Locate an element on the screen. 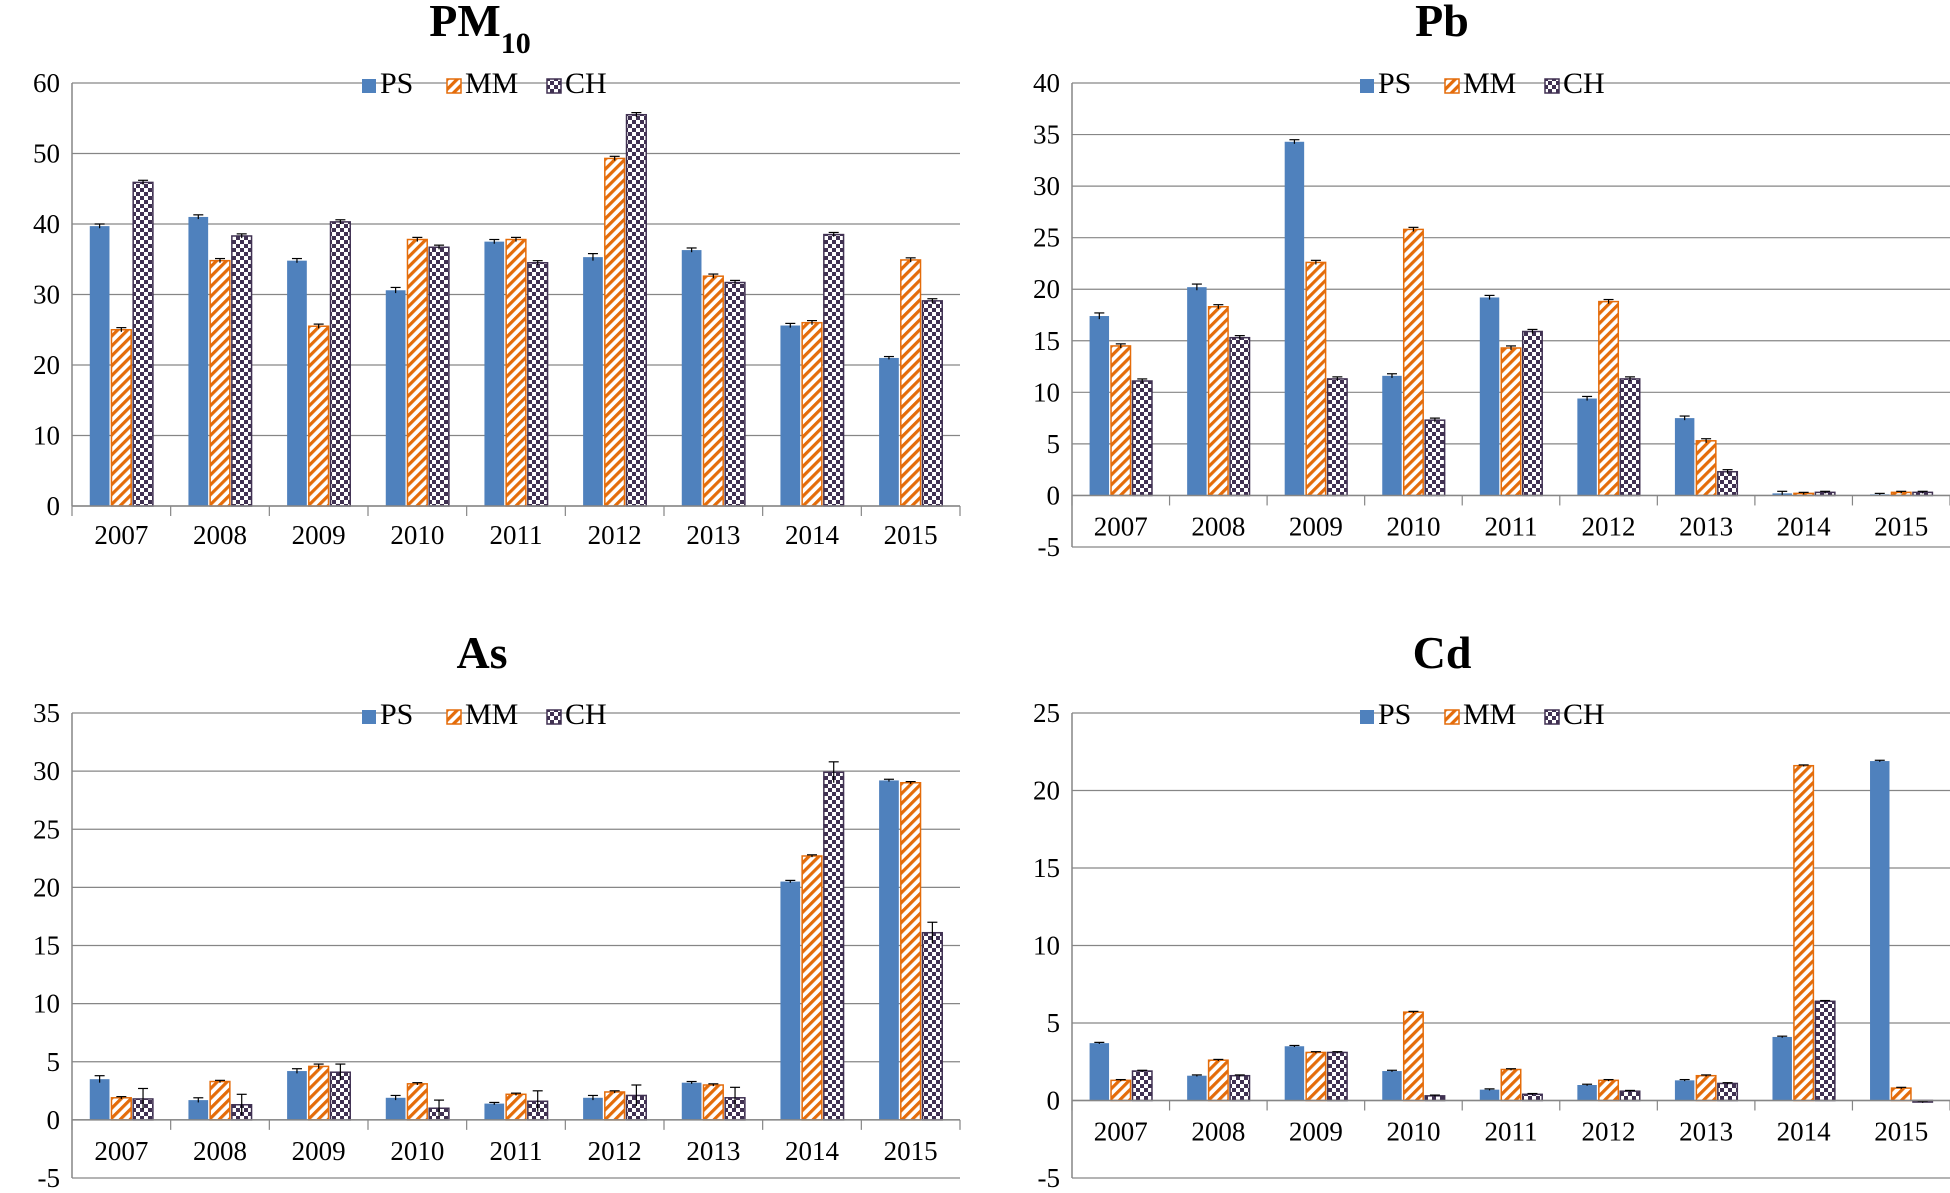 This screenshot has width=1950, height=1193. chart-title: Cd is located at coordinates (1442, 652).